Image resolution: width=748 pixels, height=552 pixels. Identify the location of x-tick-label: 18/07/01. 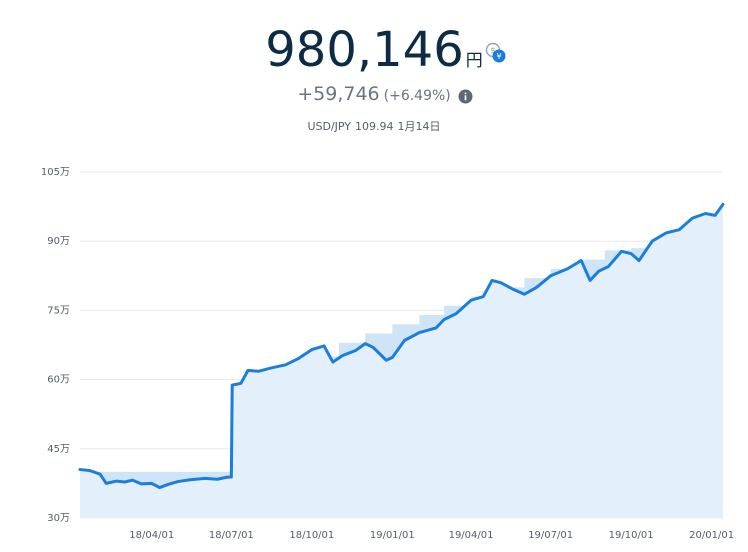
(231, 535).